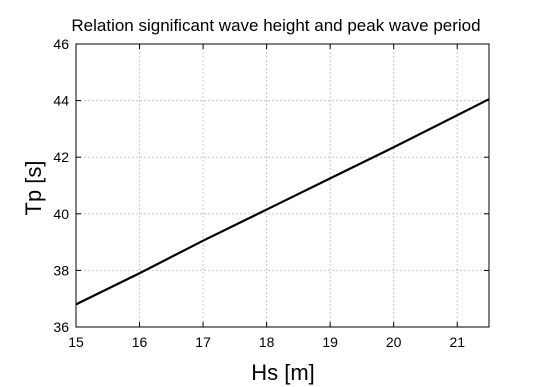  Describe the element at coordinates (61, 101) in the screenshot. I see `y-tick-label: 44` at that location.